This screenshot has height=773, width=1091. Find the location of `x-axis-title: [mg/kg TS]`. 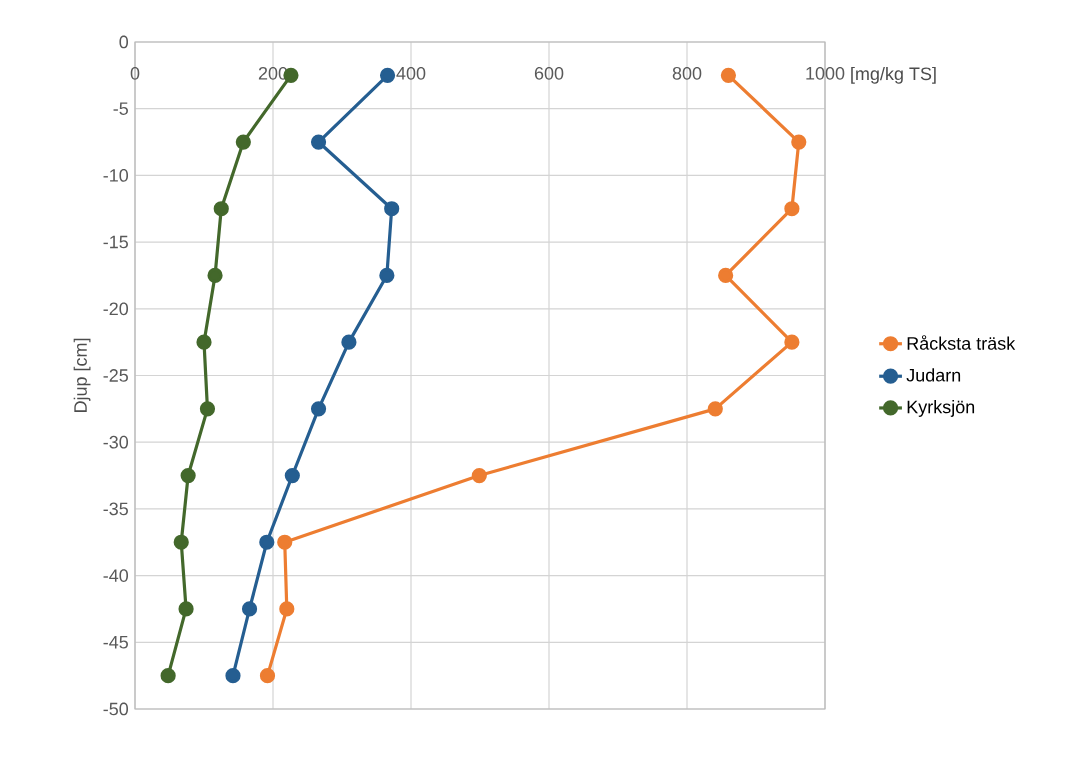

x-axis-title: [mg/kg TS] is located at coordinates (893, 75).